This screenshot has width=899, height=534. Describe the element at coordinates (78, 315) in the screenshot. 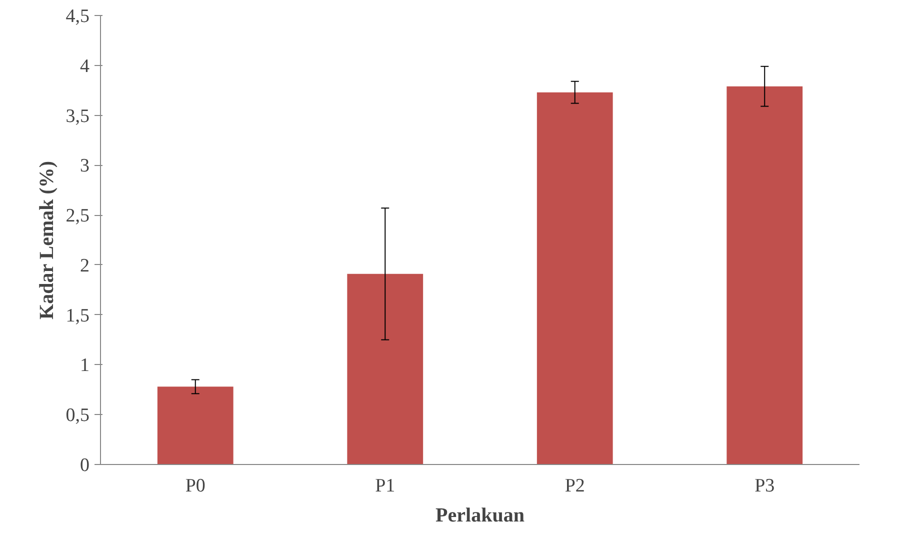

I see `y-tick-label: 1,5` at that location.